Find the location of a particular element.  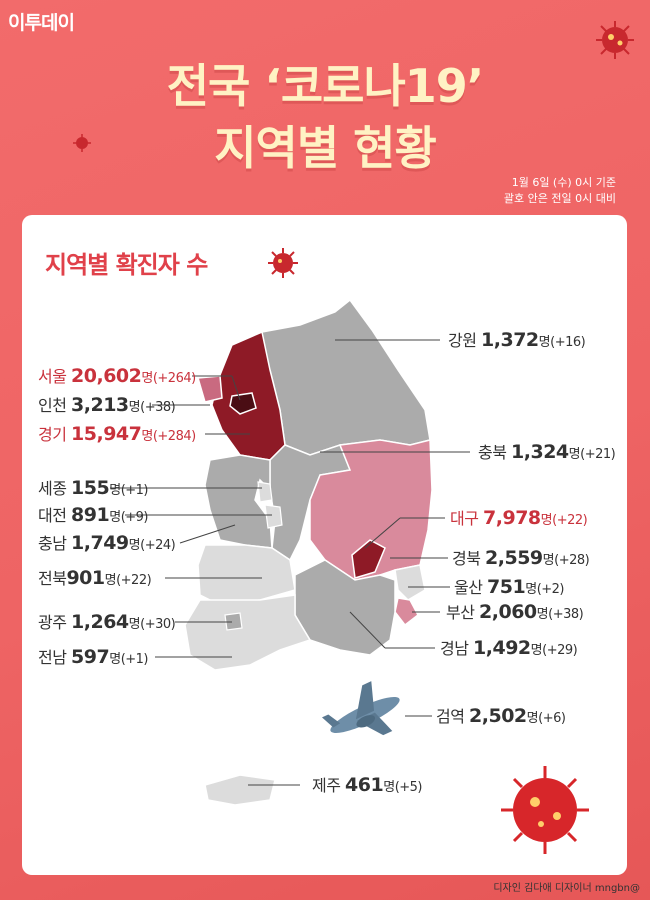

date-line1: 1월 6일 (수) 0시 기준 is located at coordinates (563, 182).